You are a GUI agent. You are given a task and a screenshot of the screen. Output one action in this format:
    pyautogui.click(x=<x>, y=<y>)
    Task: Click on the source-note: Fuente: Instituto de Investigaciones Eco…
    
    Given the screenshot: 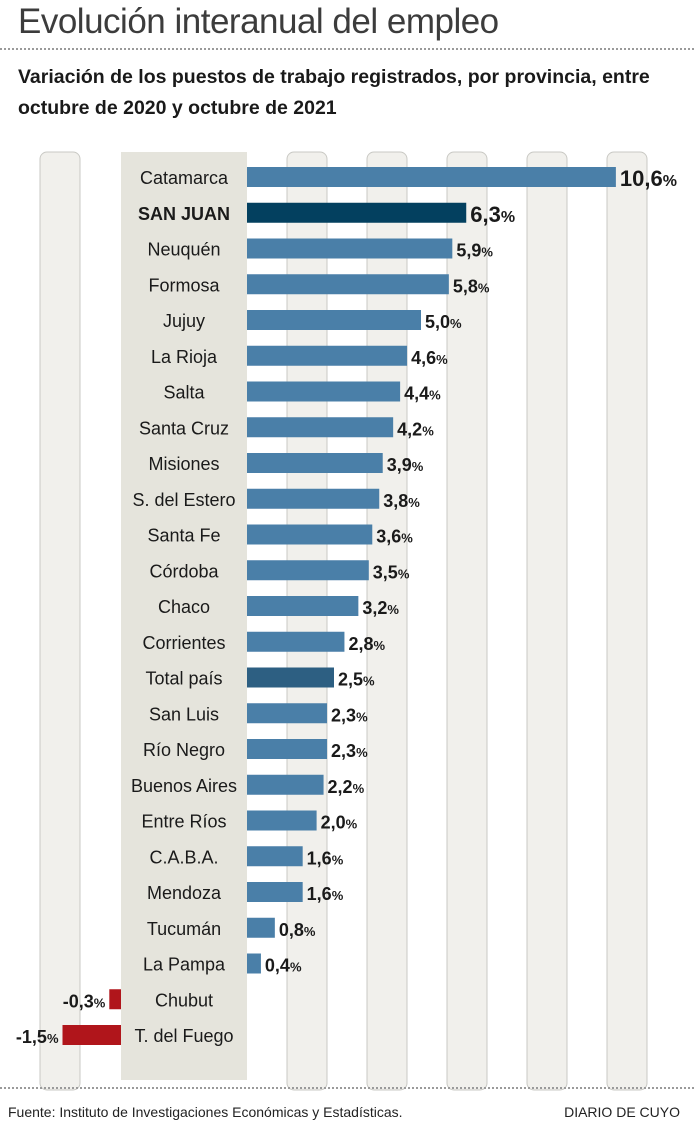 What is the action you would take?
    pyautogui.click(x=205, y=1112)
    